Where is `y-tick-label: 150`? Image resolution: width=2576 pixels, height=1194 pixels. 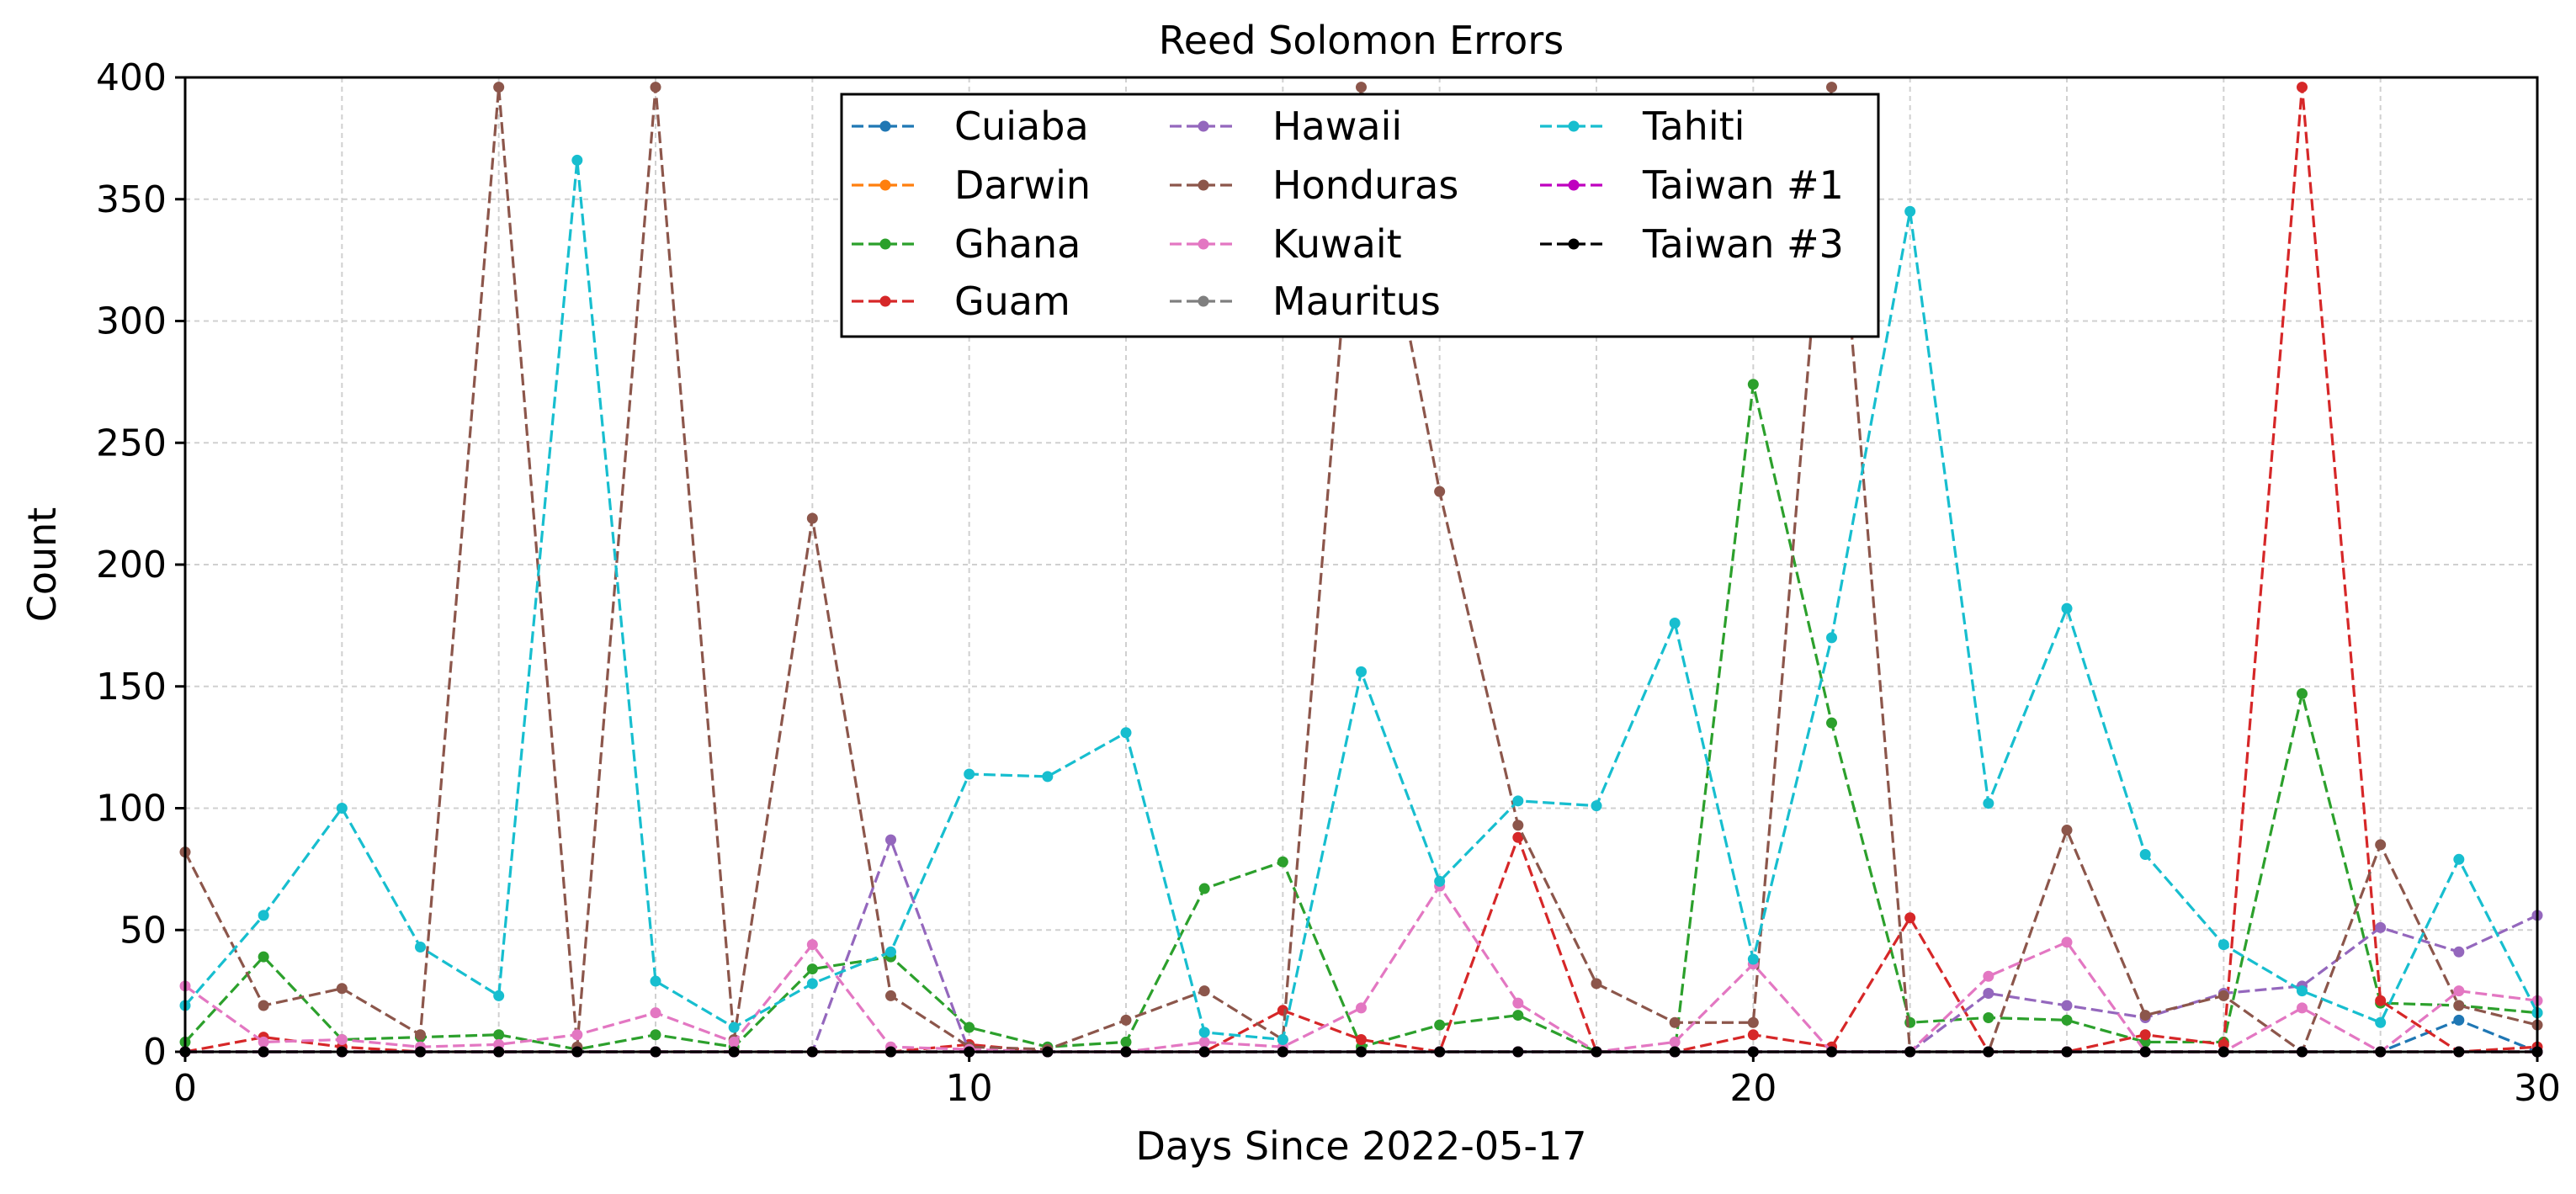
y-tick-label: 150 is located at coordinates (131, 687).